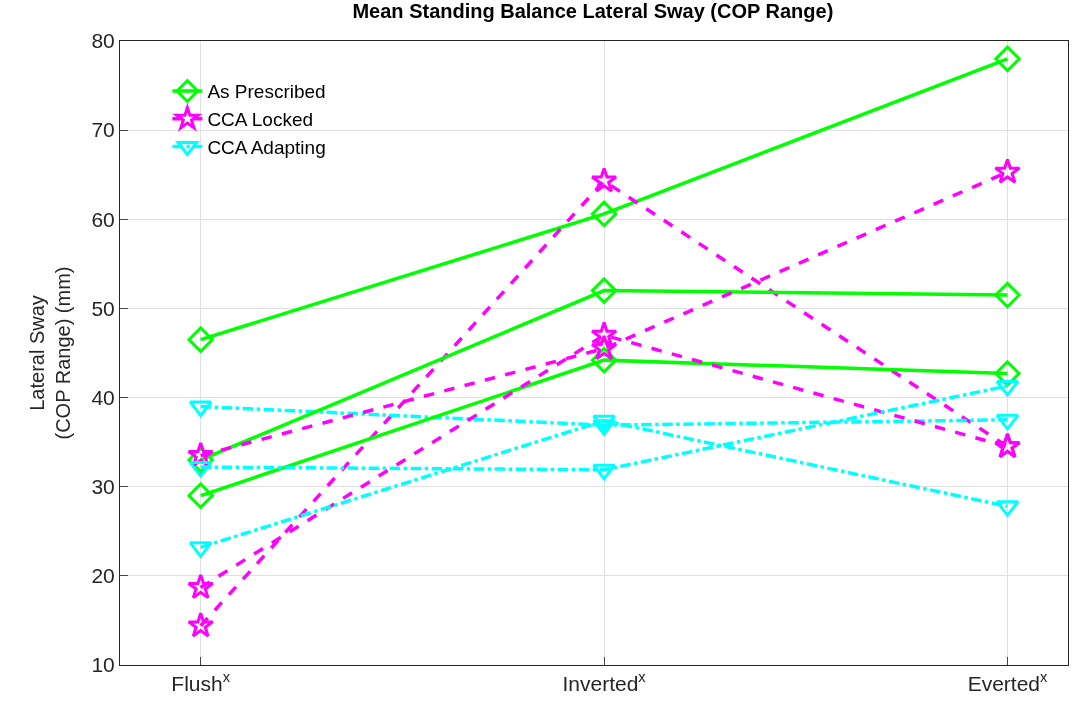 This screenshot has height=712, width=1078. Describe the element at coordinates (103, 130) in the screenshot. I see `y-tick-label: 70` at that location.